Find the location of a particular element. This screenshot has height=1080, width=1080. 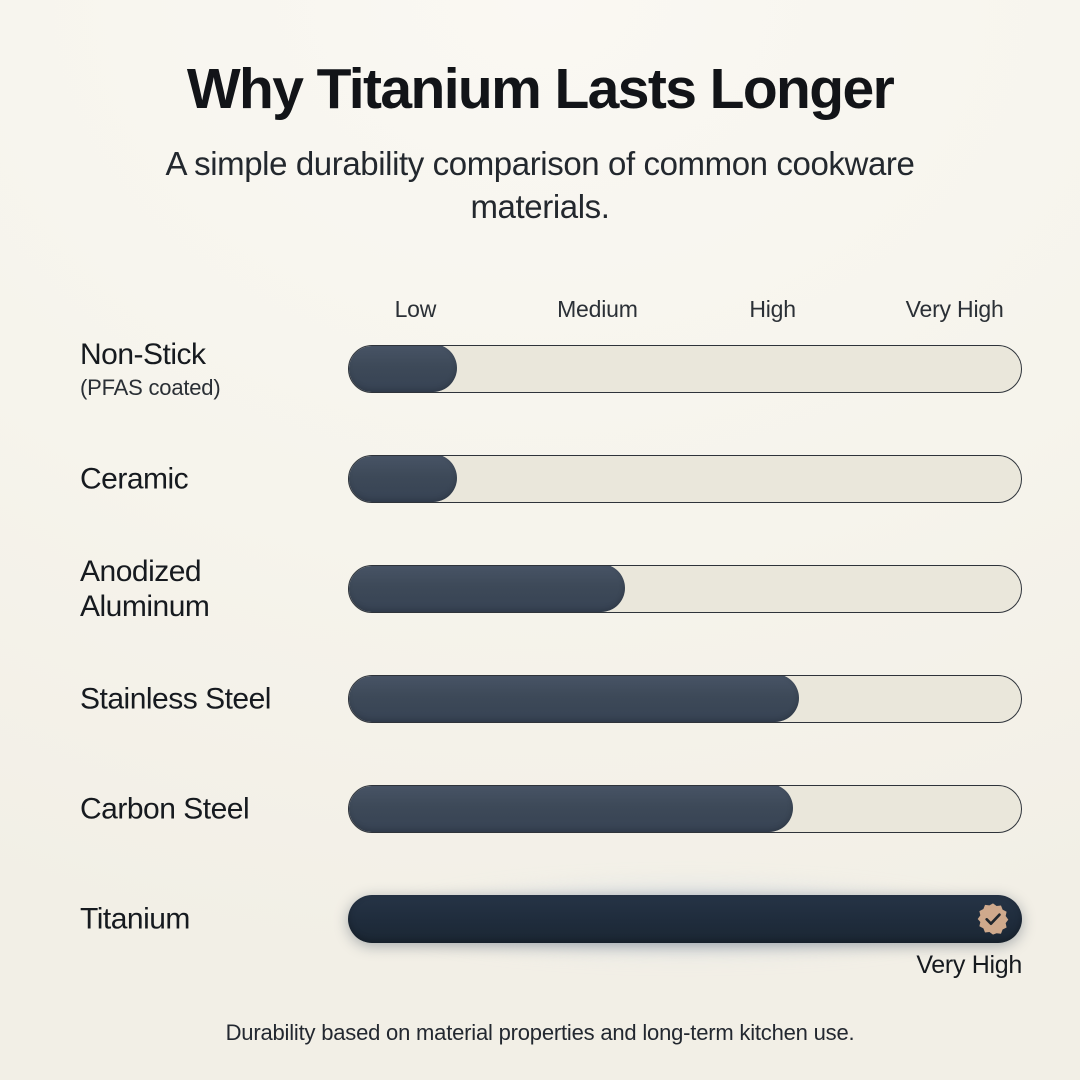

axis-tick-high: High is located at coordinates (772, 309).